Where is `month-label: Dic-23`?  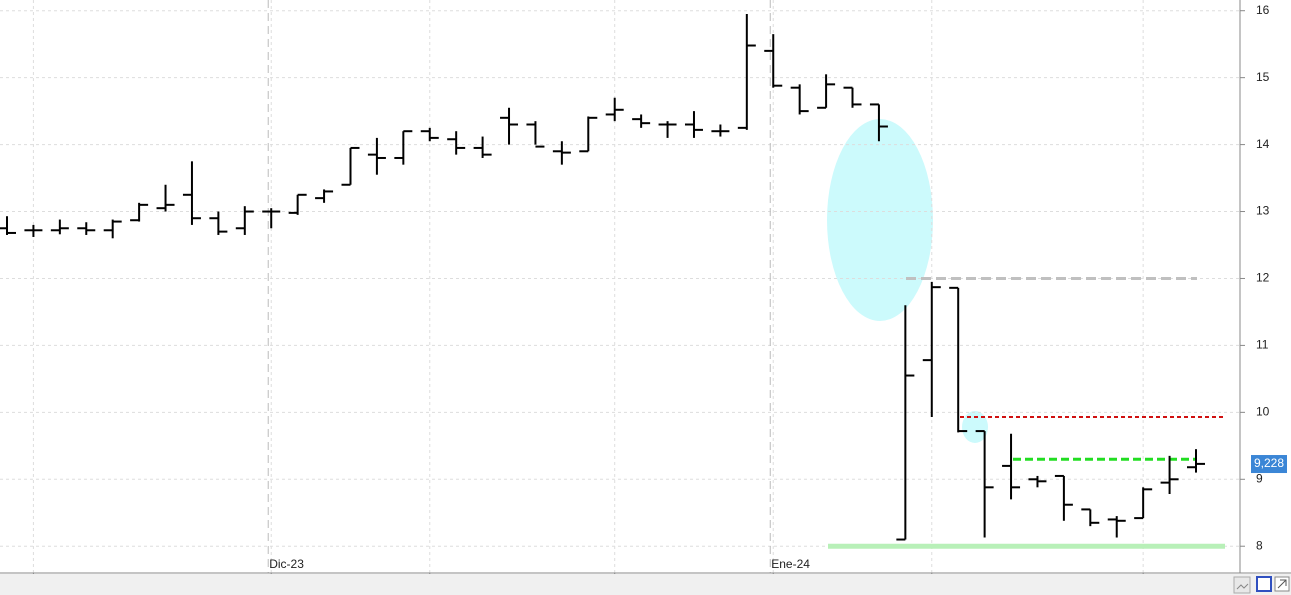
month-label: Dic-23 is located at coordinates (286, 564).